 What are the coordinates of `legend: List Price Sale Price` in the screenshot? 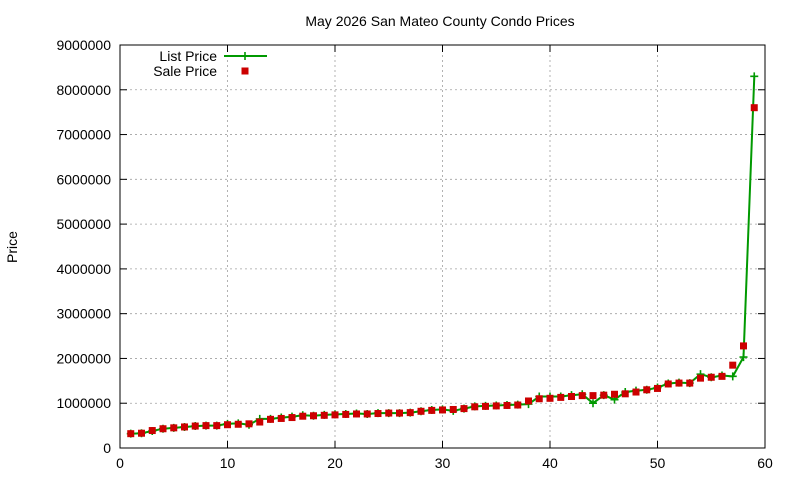 It's located at (210, 63).